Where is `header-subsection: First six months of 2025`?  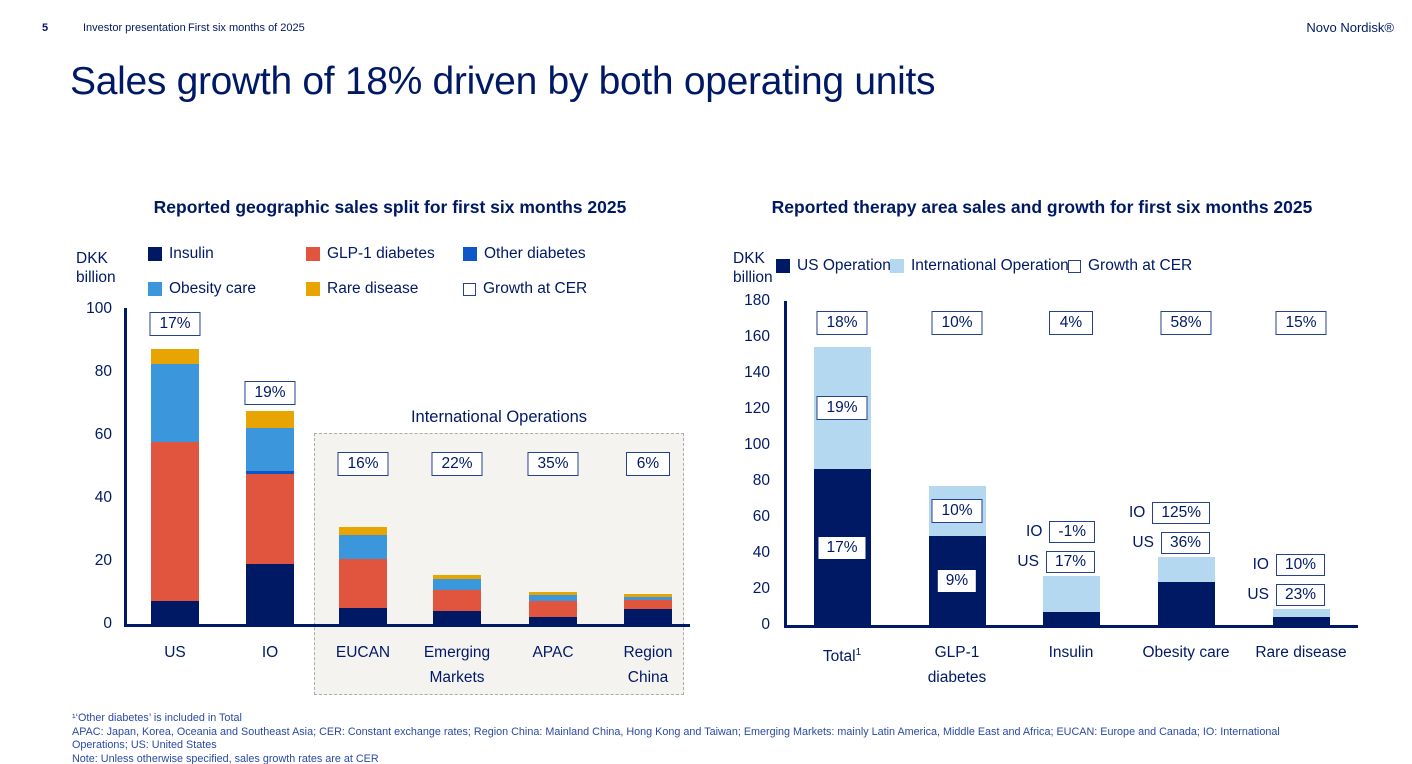 header-subsection: First six months of 2025 is located at coordinates (246, 28).